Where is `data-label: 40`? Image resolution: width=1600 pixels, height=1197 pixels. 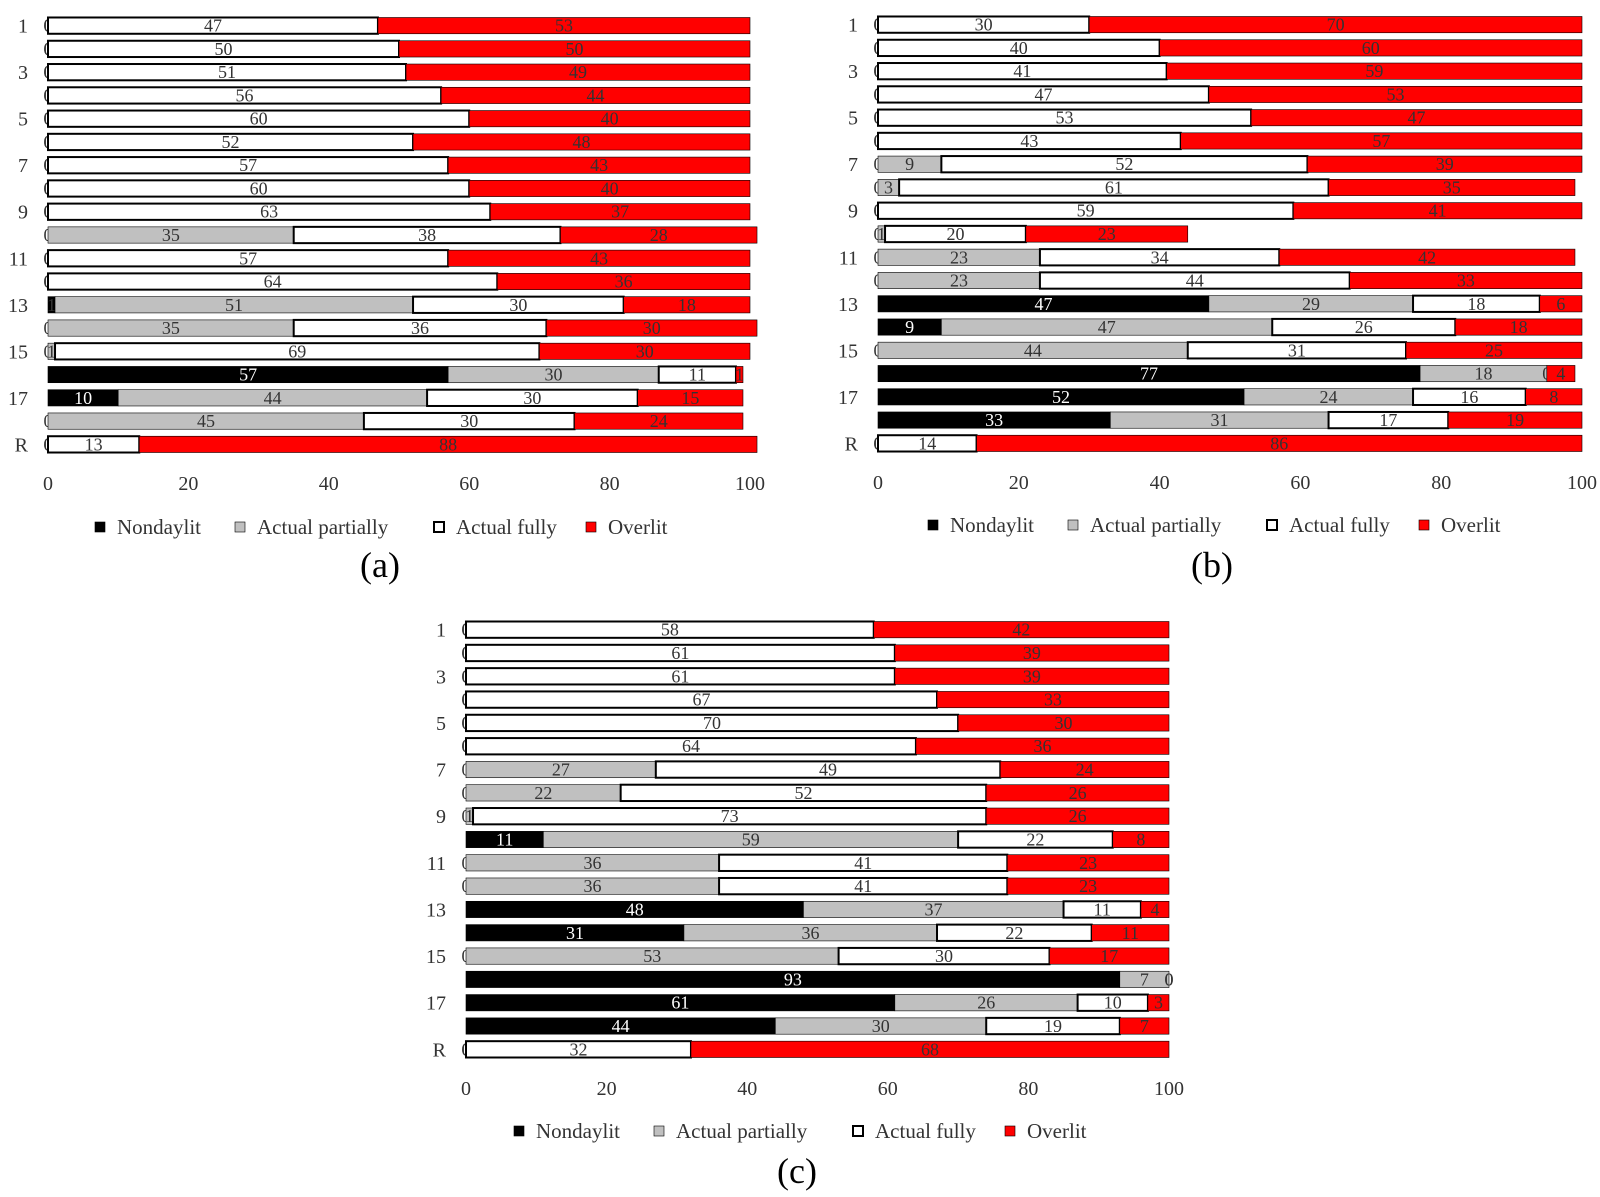
data-label: 40 is located at coordinates (610, 188).